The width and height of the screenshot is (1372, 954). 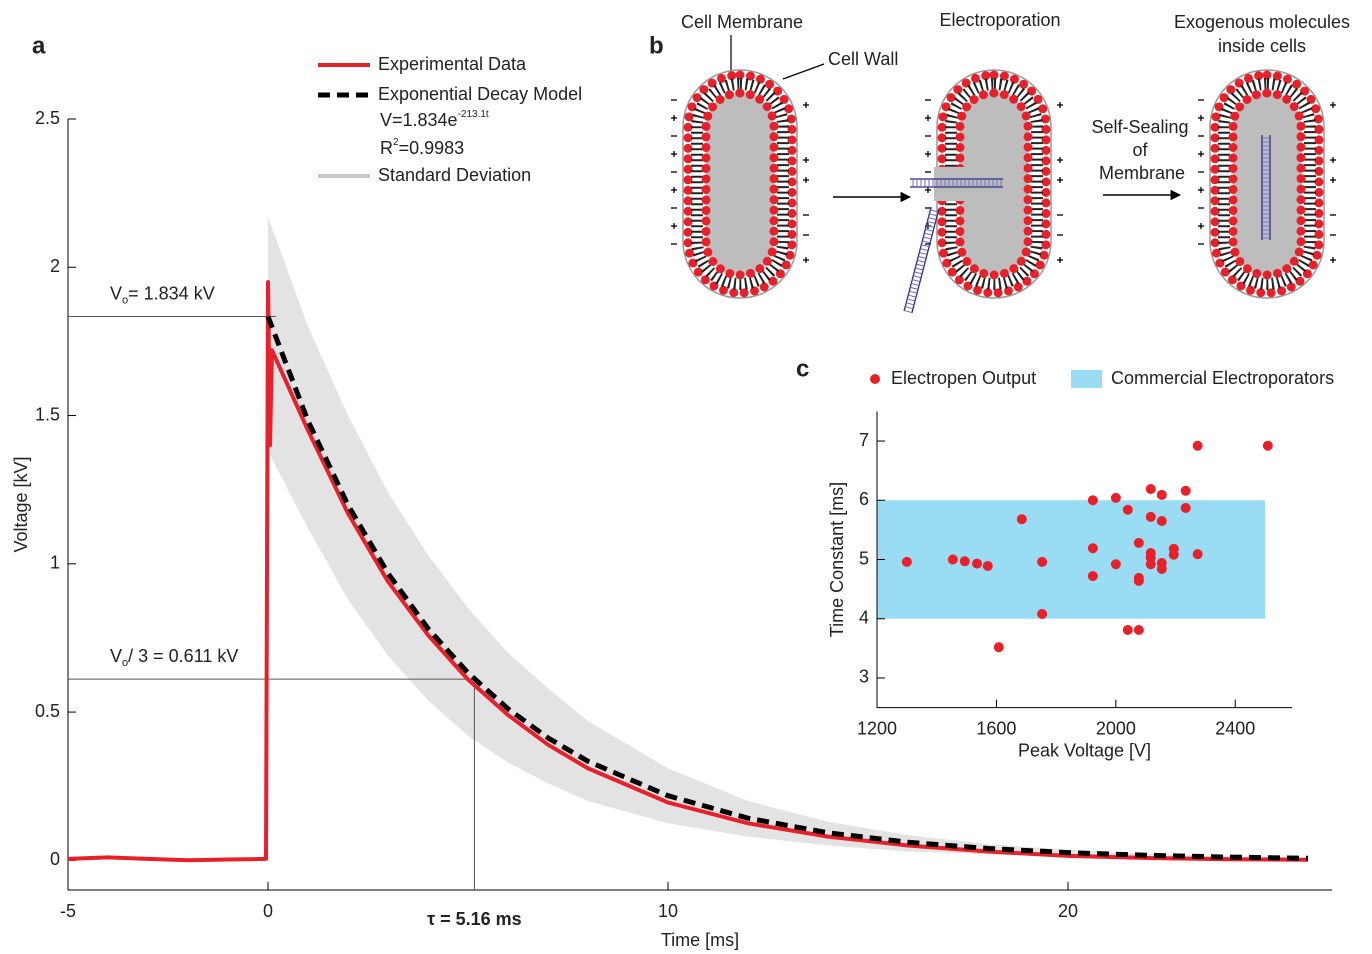 What do you see at coordinates (837, 559) in the screenshot?
I see `y-axis-label: Time Constant [ms]` at bounding box center [837, 559].